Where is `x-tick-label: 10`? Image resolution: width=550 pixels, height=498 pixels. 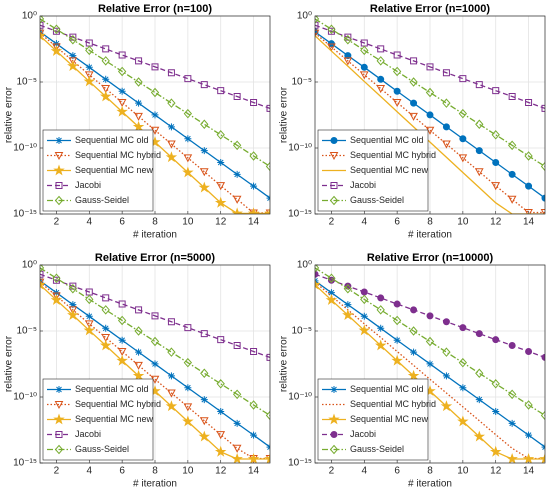
x-tick-label: 10 is located at coordinates (463, 471).